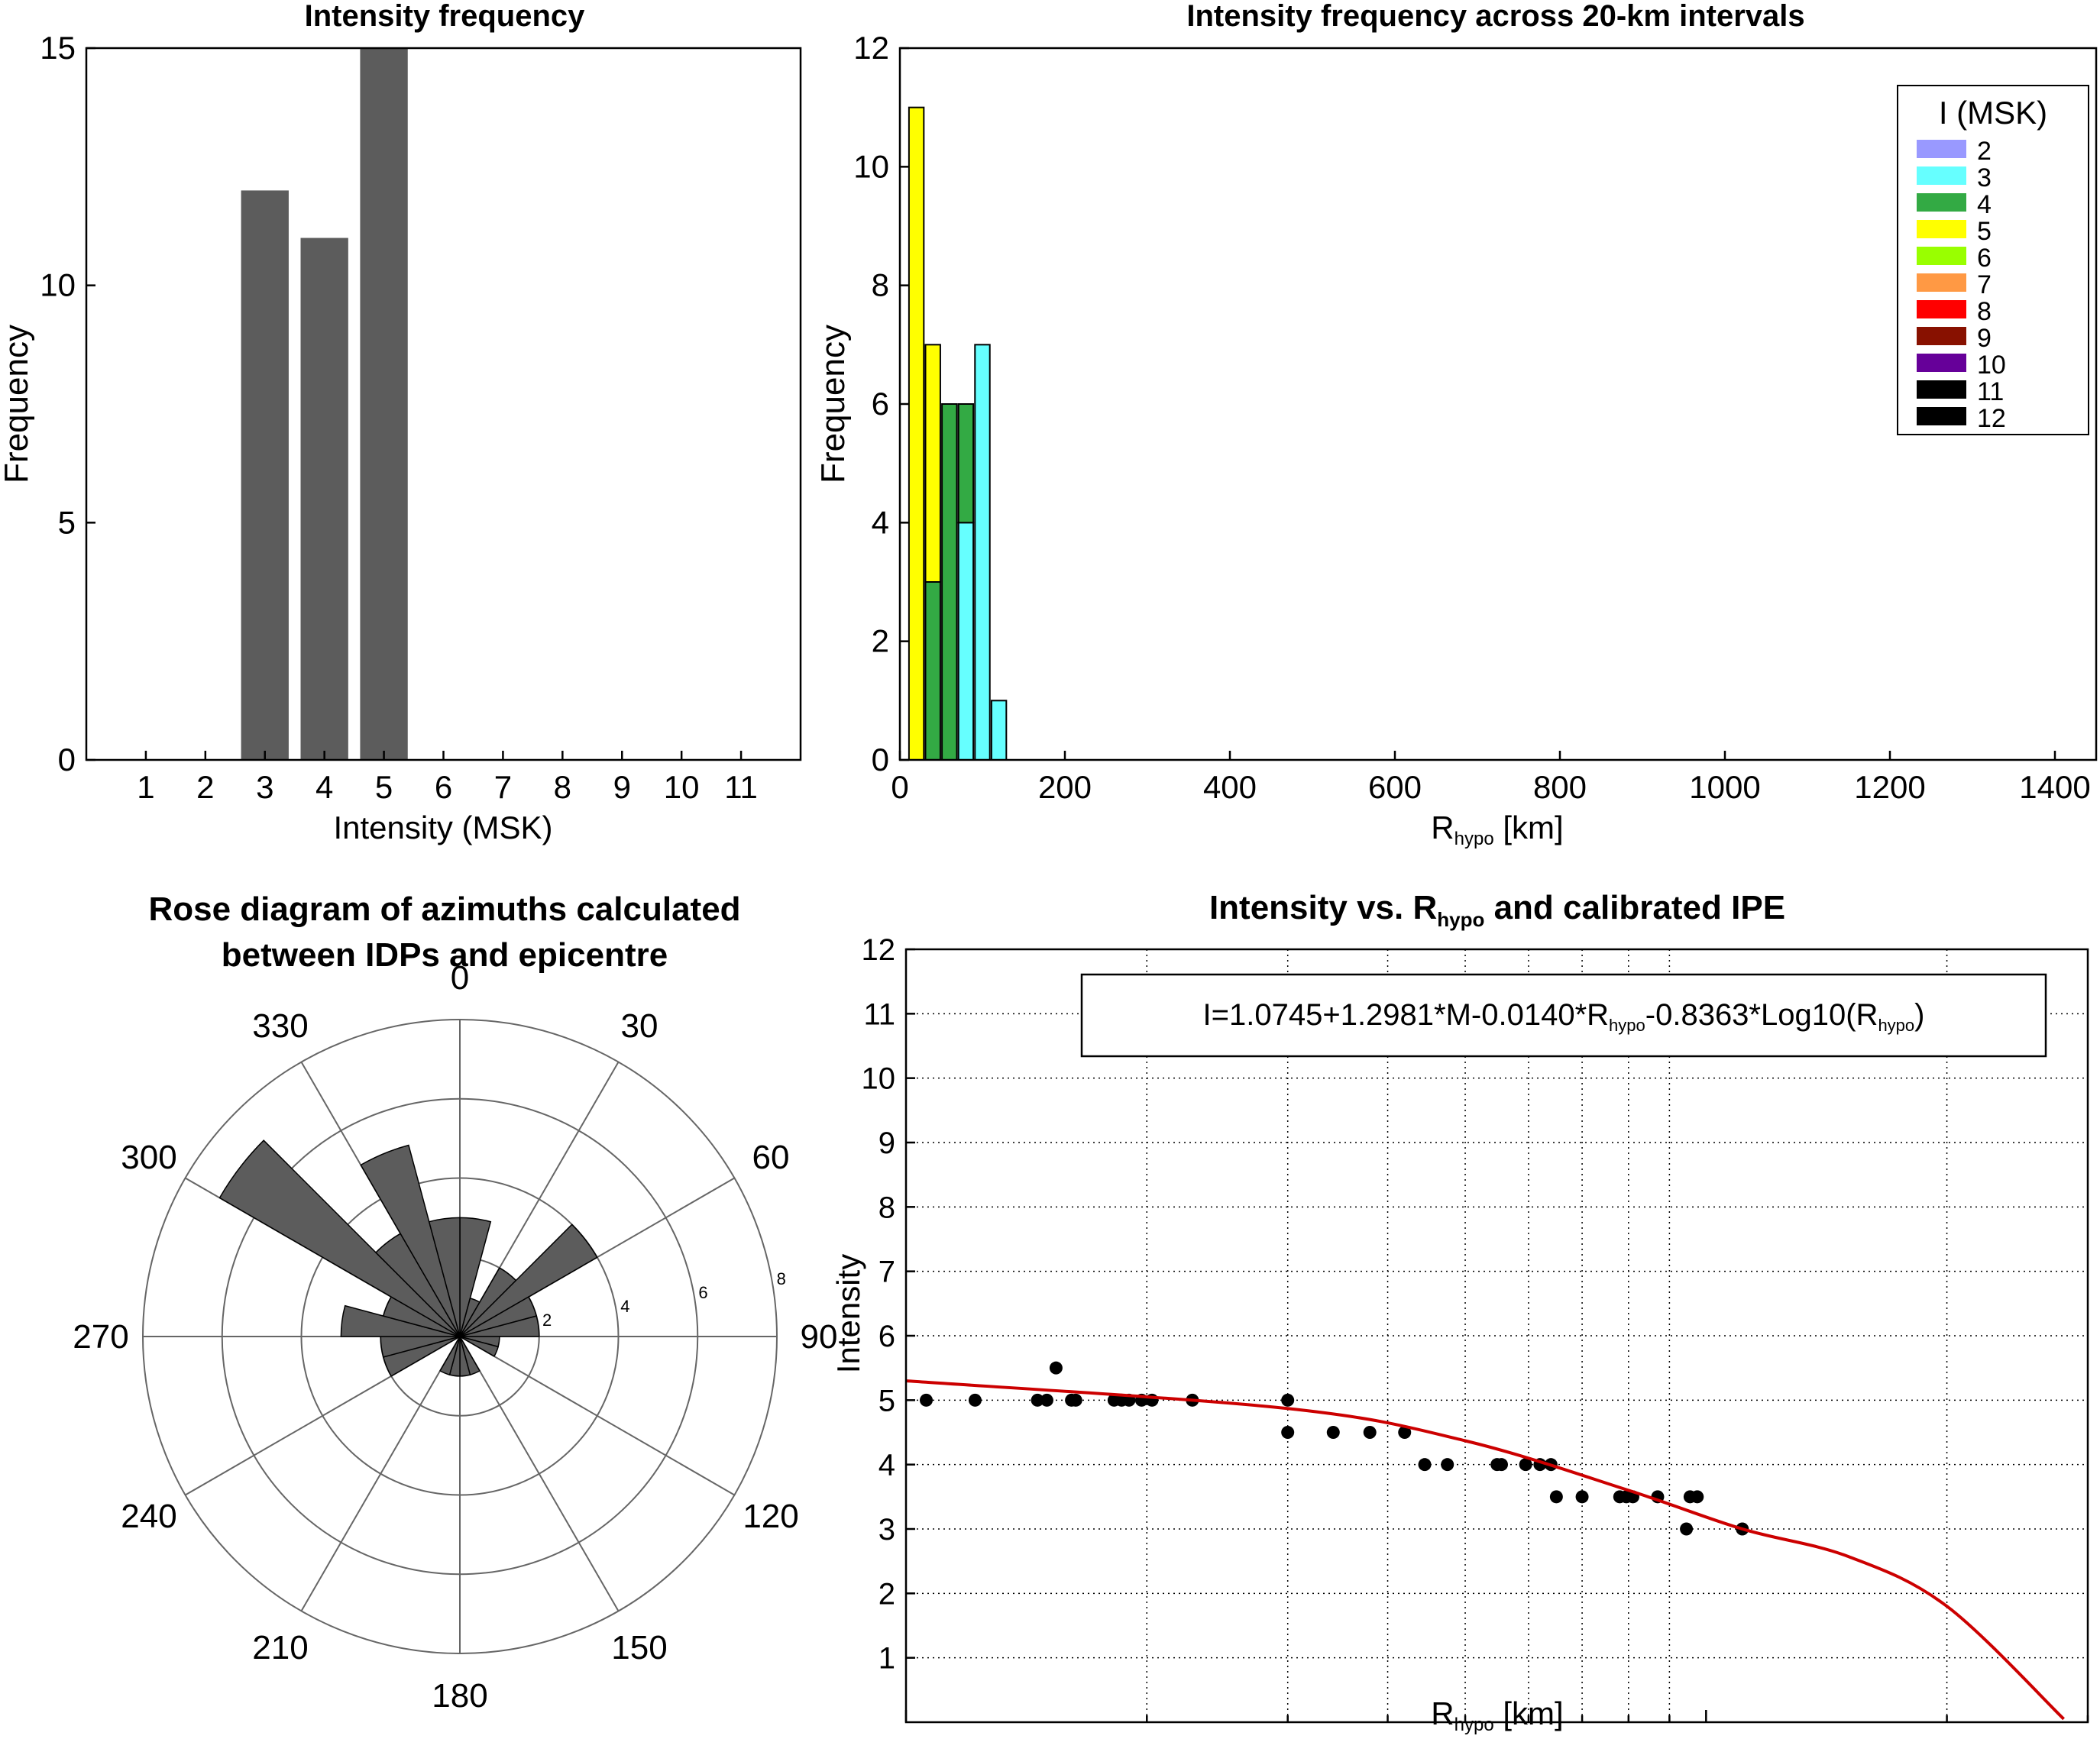 Image resolution: width=2100 pixels, height=1739 pixels. I want to click on legend-label-7: 7, so click(1984, 284).